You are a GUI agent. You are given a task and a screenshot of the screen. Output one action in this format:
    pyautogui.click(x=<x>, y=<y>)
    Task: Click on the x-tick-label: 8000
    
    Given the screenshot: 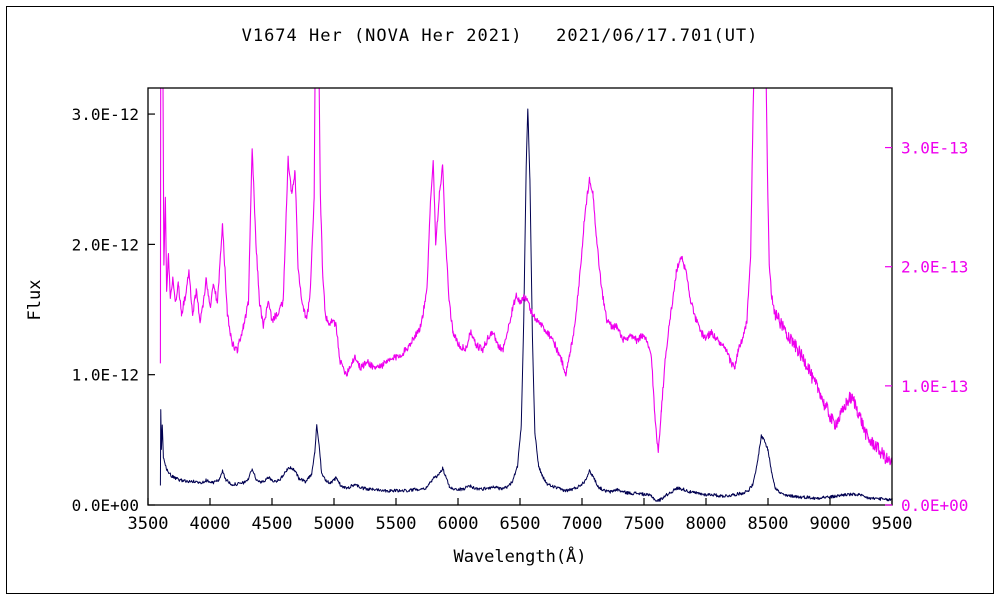 What is the action you would take?
    pyautogui.click(x=706, y=524)
    